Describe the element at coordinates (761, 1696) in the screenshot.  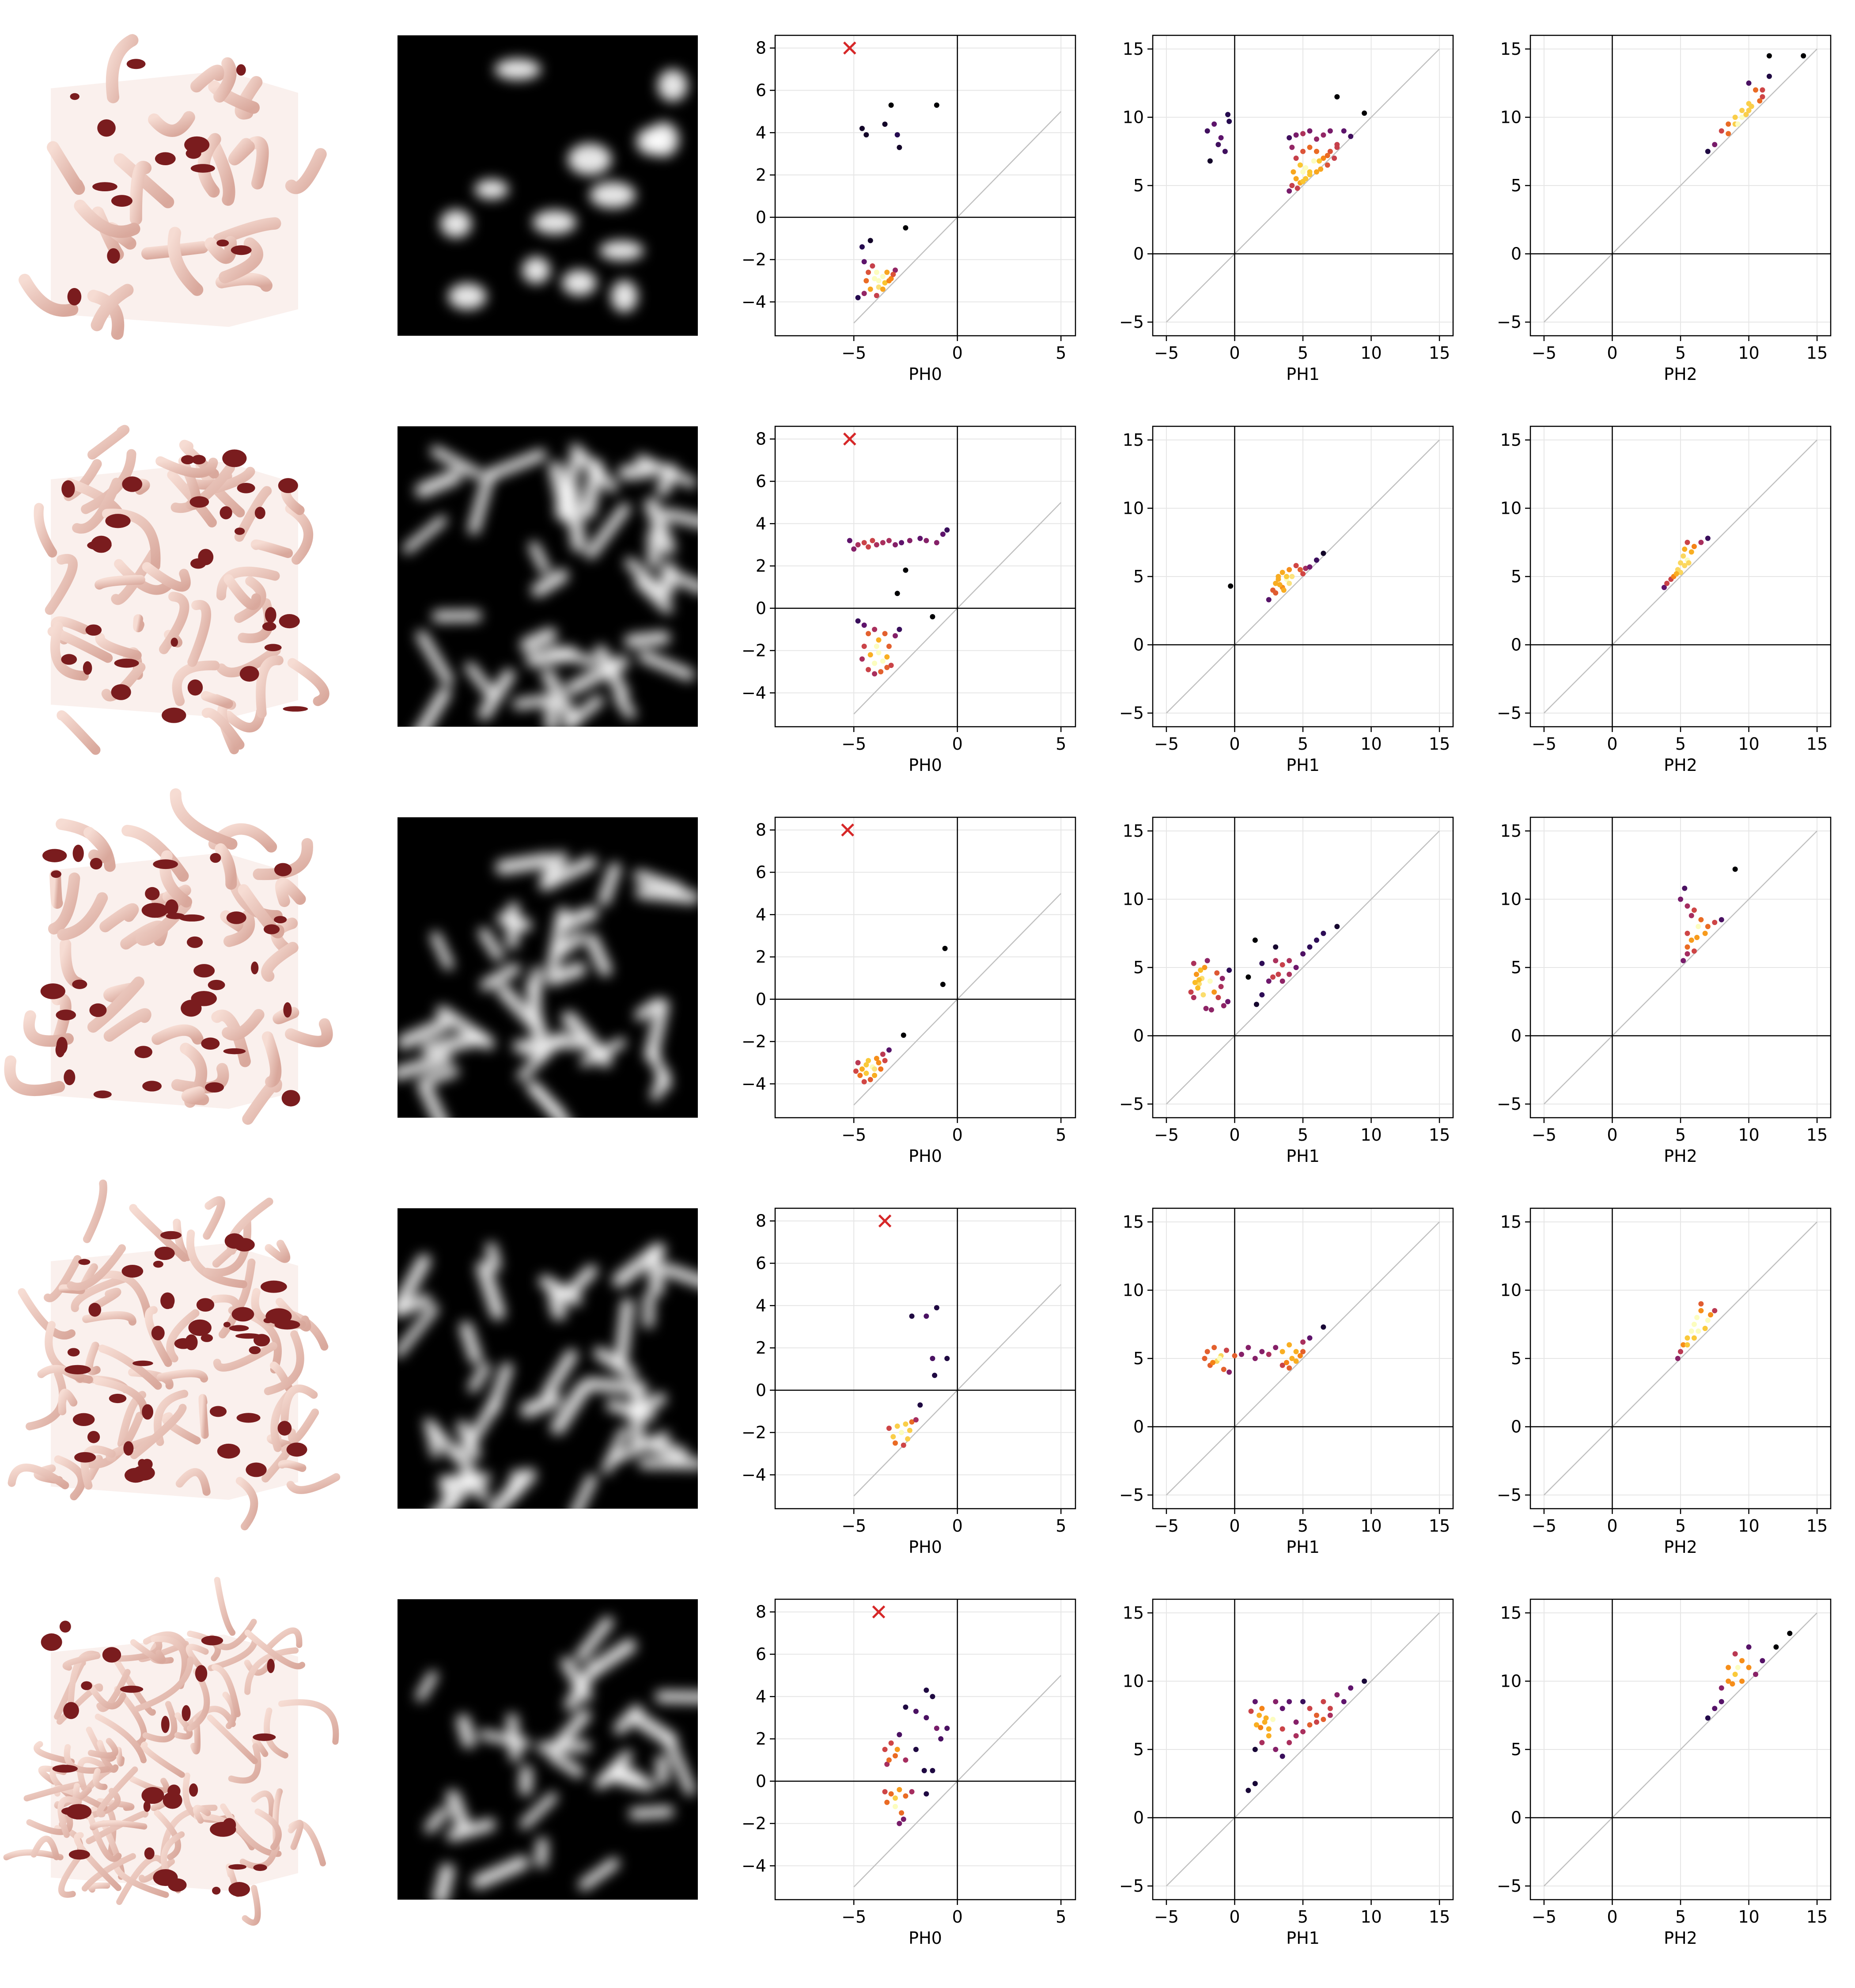
I see `y-tick-label: 4` at that location.